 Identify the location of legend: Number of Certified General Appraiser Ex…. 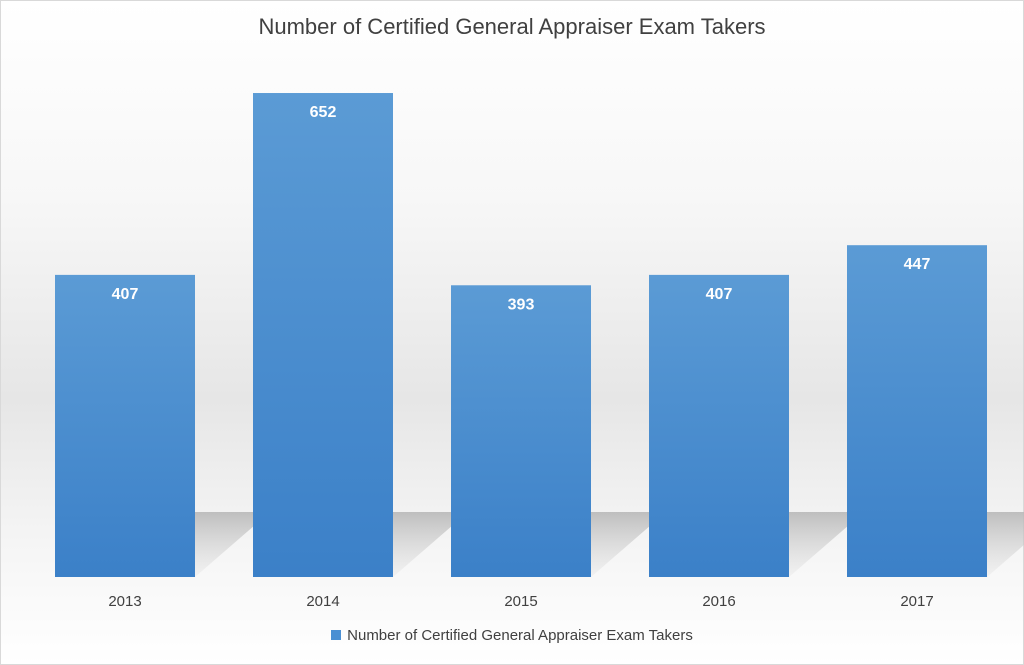
(512, 635).